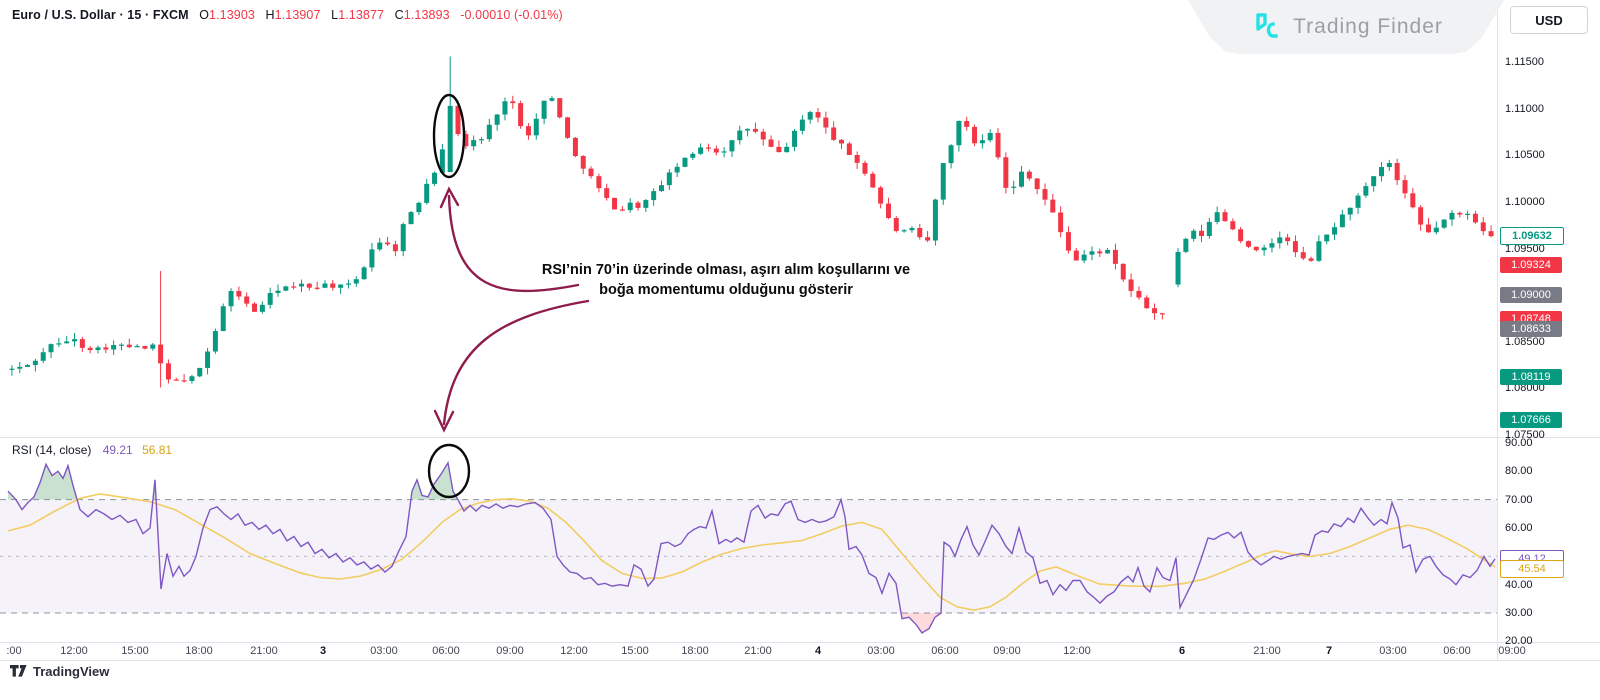 This screenshot has width=1600, height=700. Describe the element at coordinates (1519, 528) in the screenshot. I see `rsi-tick: 60.00` at that location.